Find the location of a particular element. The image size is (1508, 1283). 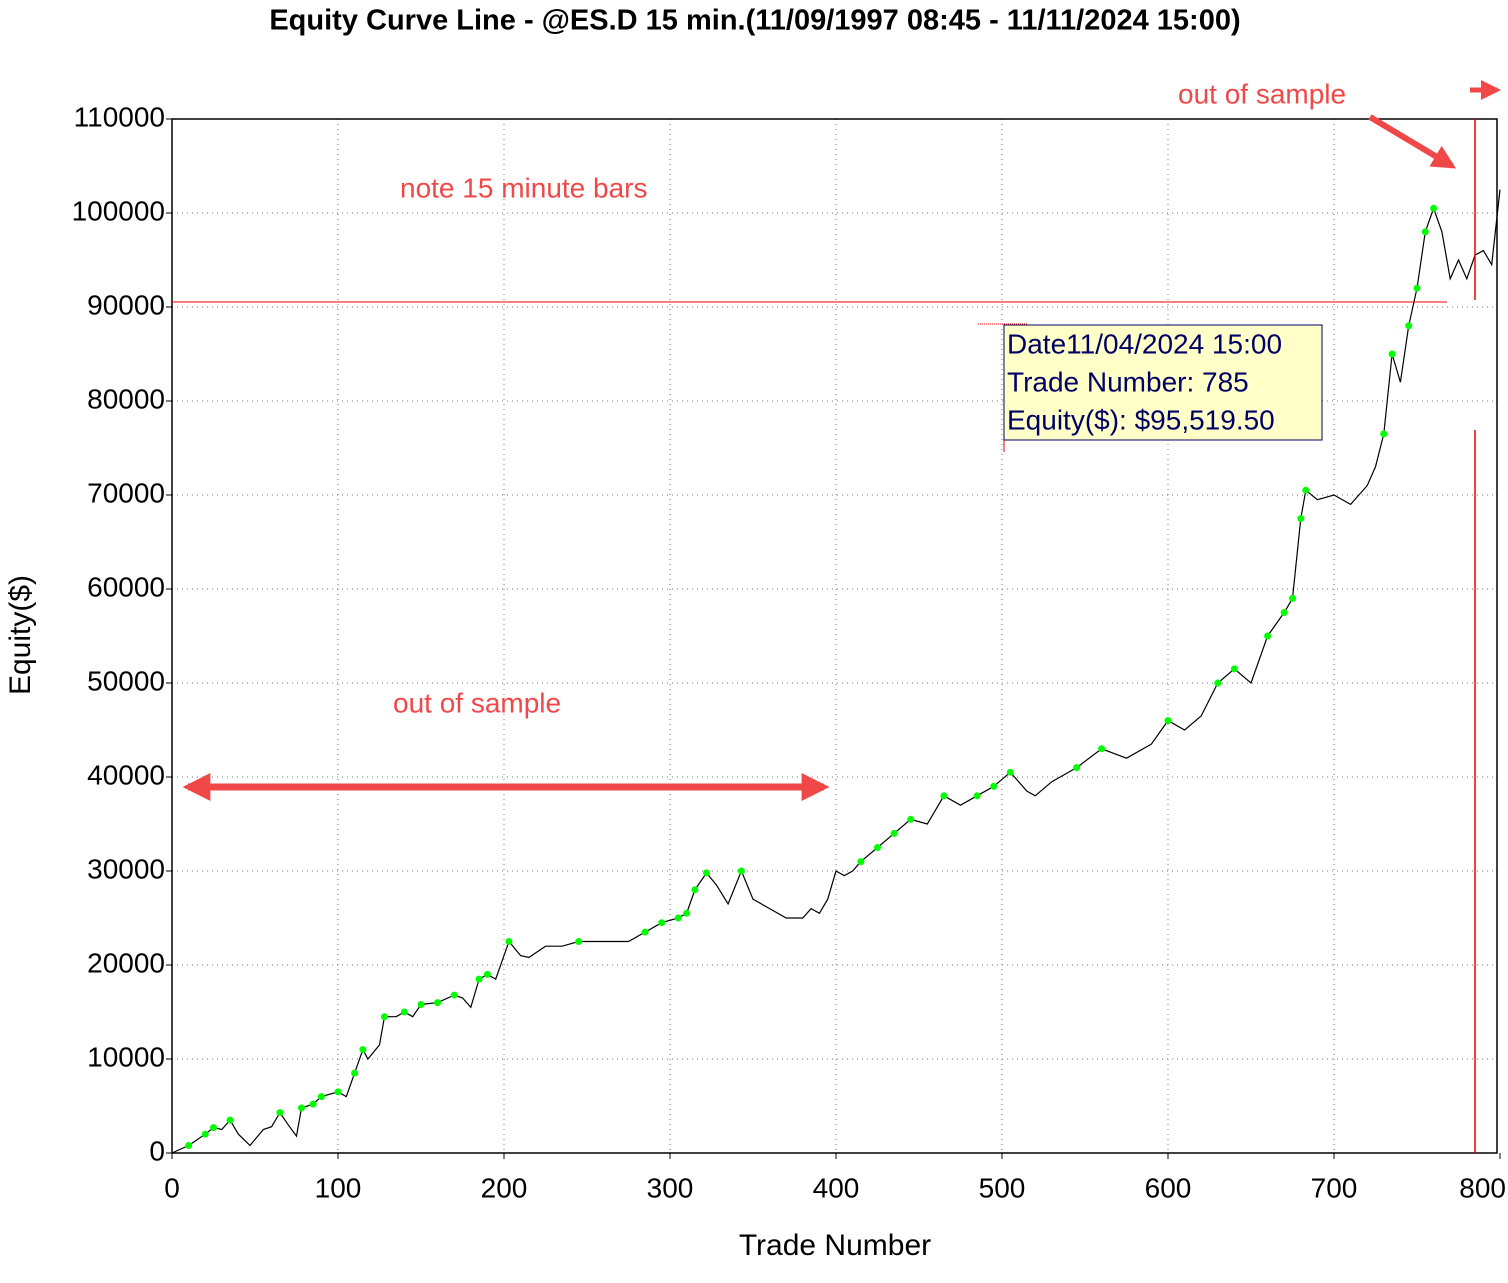

y-tick-label: 90000 is located at coordinates (126, 304).